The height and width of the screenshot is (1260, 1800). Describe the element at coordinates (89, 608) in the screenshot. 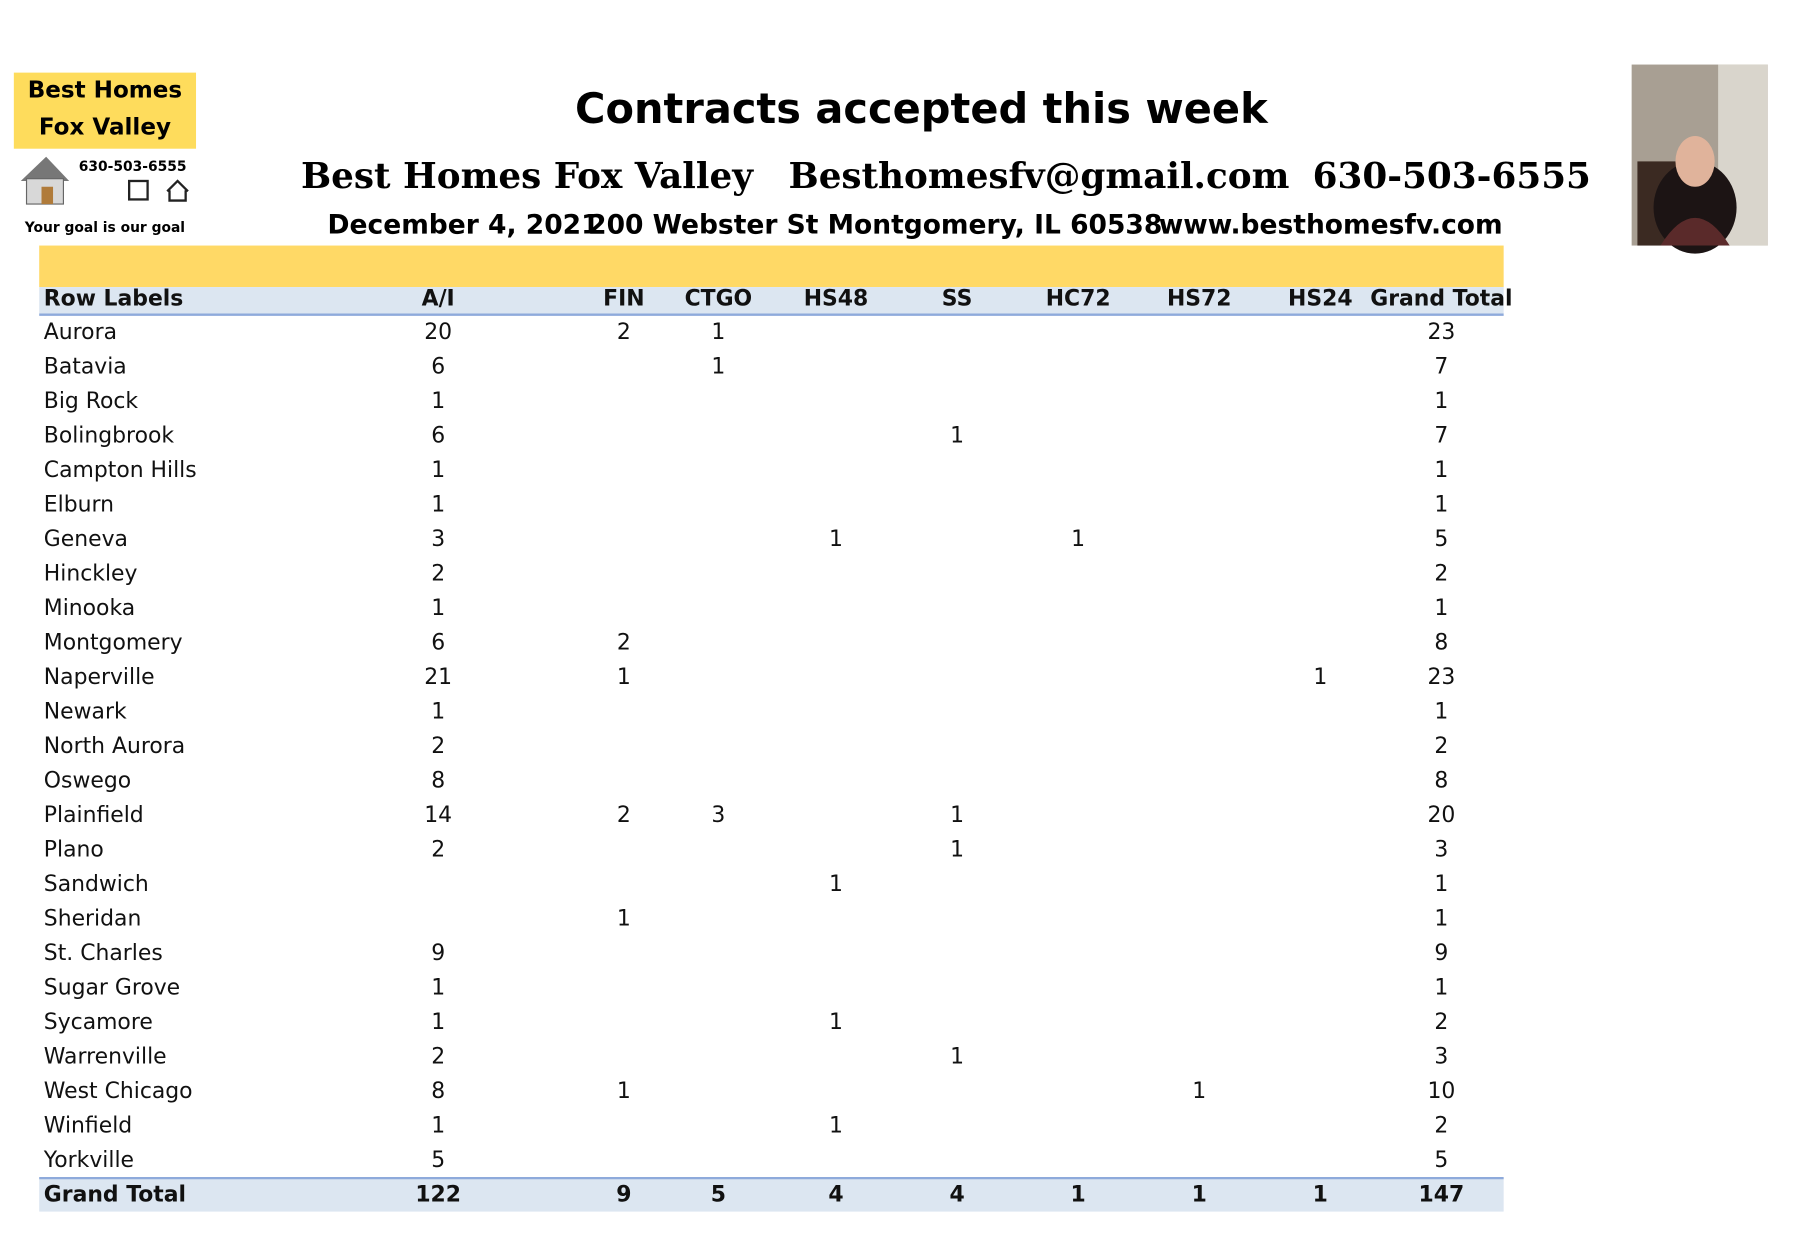

I see `row-label: Minooka` at that location.